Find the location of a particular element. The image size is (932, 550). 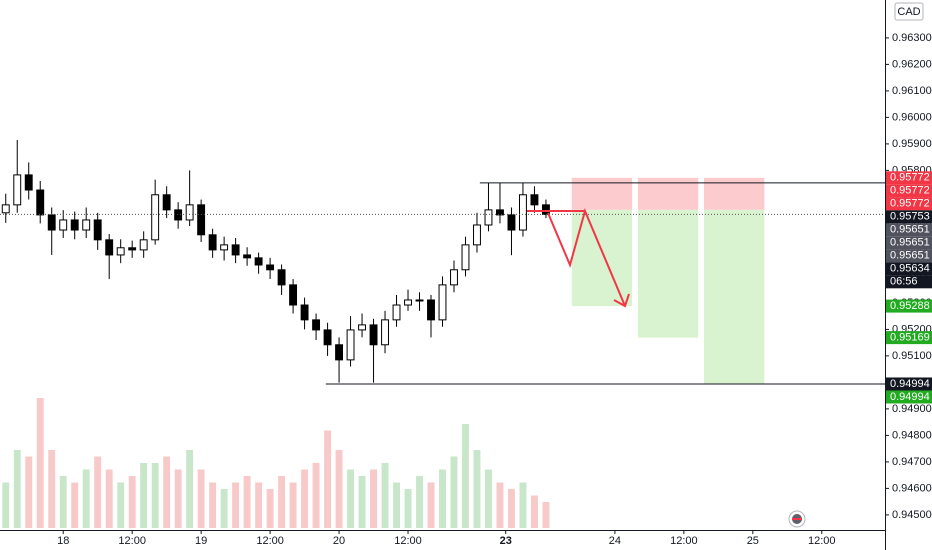

x-tick-label: 24 is located at coordinates (615, 541).